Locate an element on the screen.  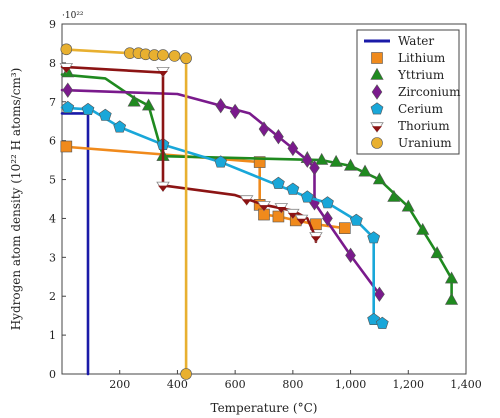
y-tick-label: 2 is located at coordinates (52, 296).